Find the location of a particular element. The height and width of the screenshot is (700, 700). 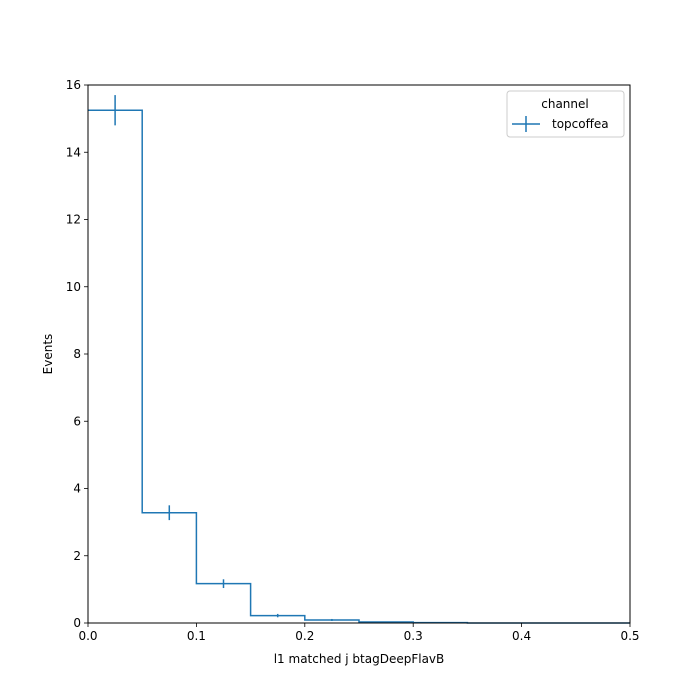

x-axis-label: l1 matched j btagDeepFlavB is located at coordinates (359, 659).